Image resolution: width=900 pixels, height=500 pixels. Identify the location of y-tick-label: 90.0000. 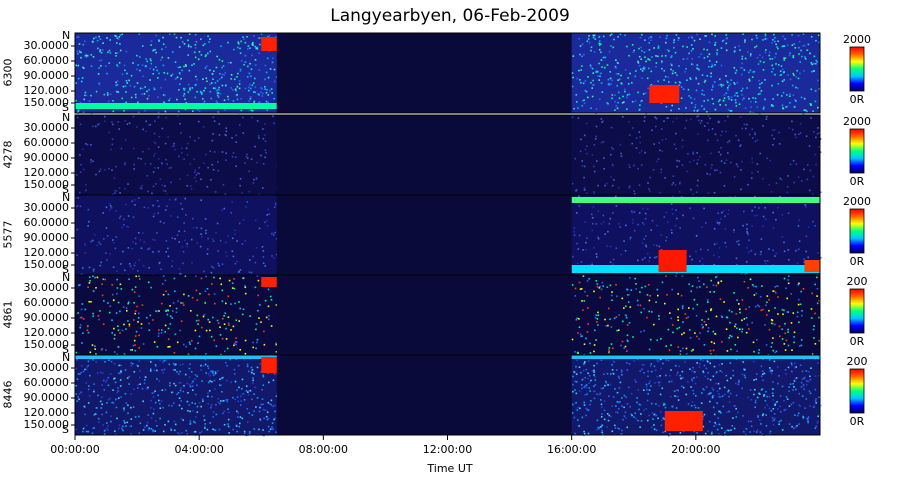
(46, 317).